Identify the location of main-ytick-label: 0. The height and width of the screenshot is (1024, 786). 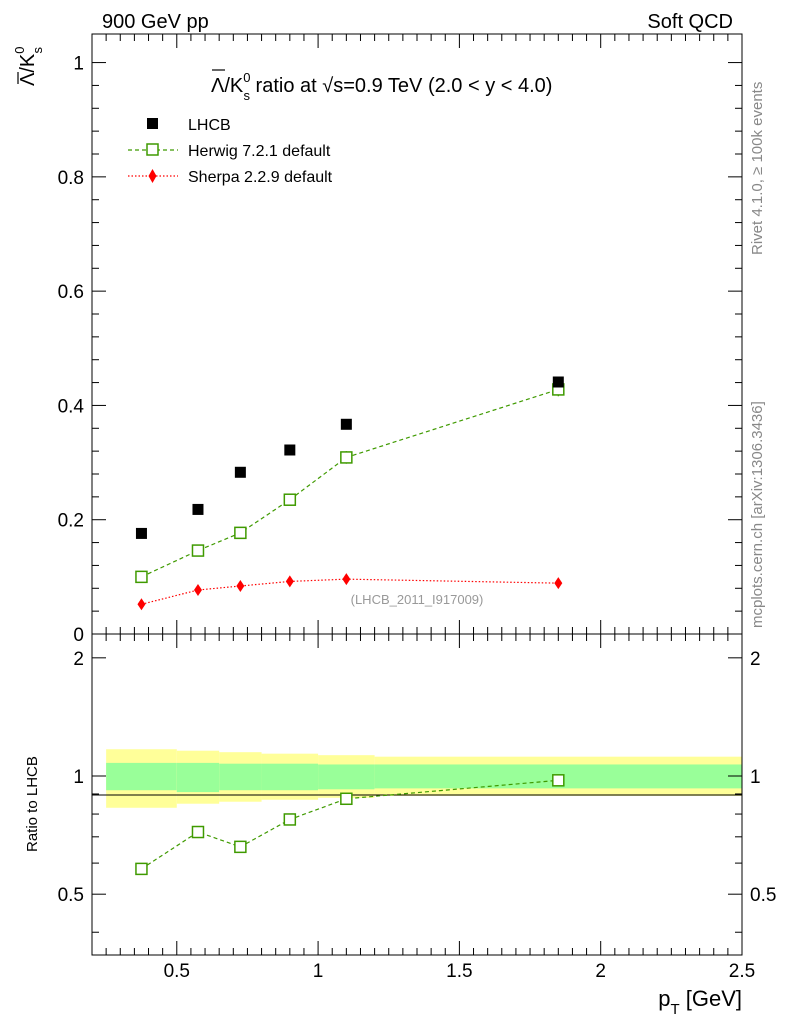
(78, 635).